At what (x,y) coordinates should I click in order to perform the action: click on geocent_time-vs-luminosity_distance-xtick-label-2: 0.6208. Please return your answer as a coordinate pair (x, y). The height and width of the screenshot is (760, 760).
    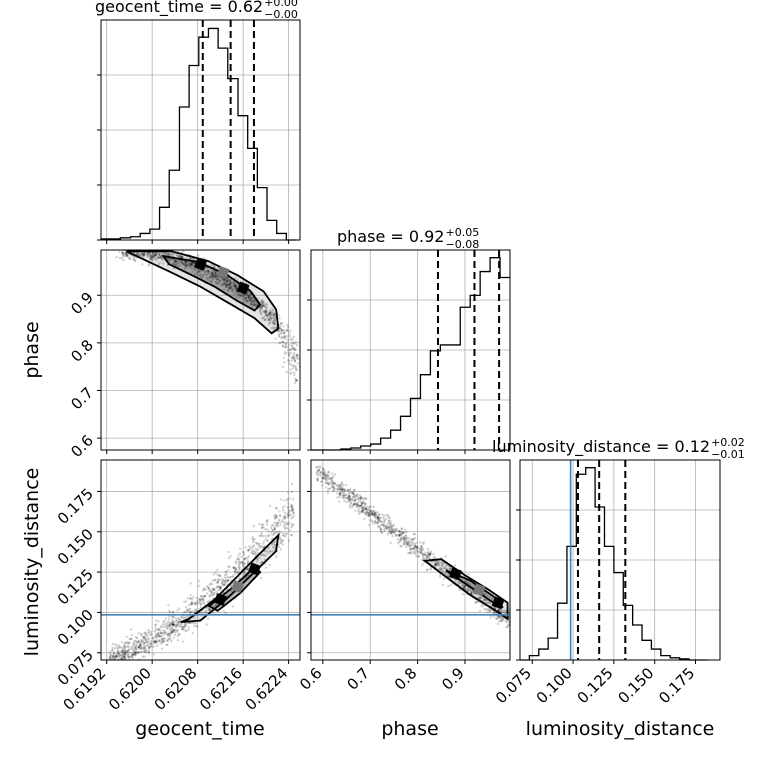
    Looking at the image, I should click on (176, 689).